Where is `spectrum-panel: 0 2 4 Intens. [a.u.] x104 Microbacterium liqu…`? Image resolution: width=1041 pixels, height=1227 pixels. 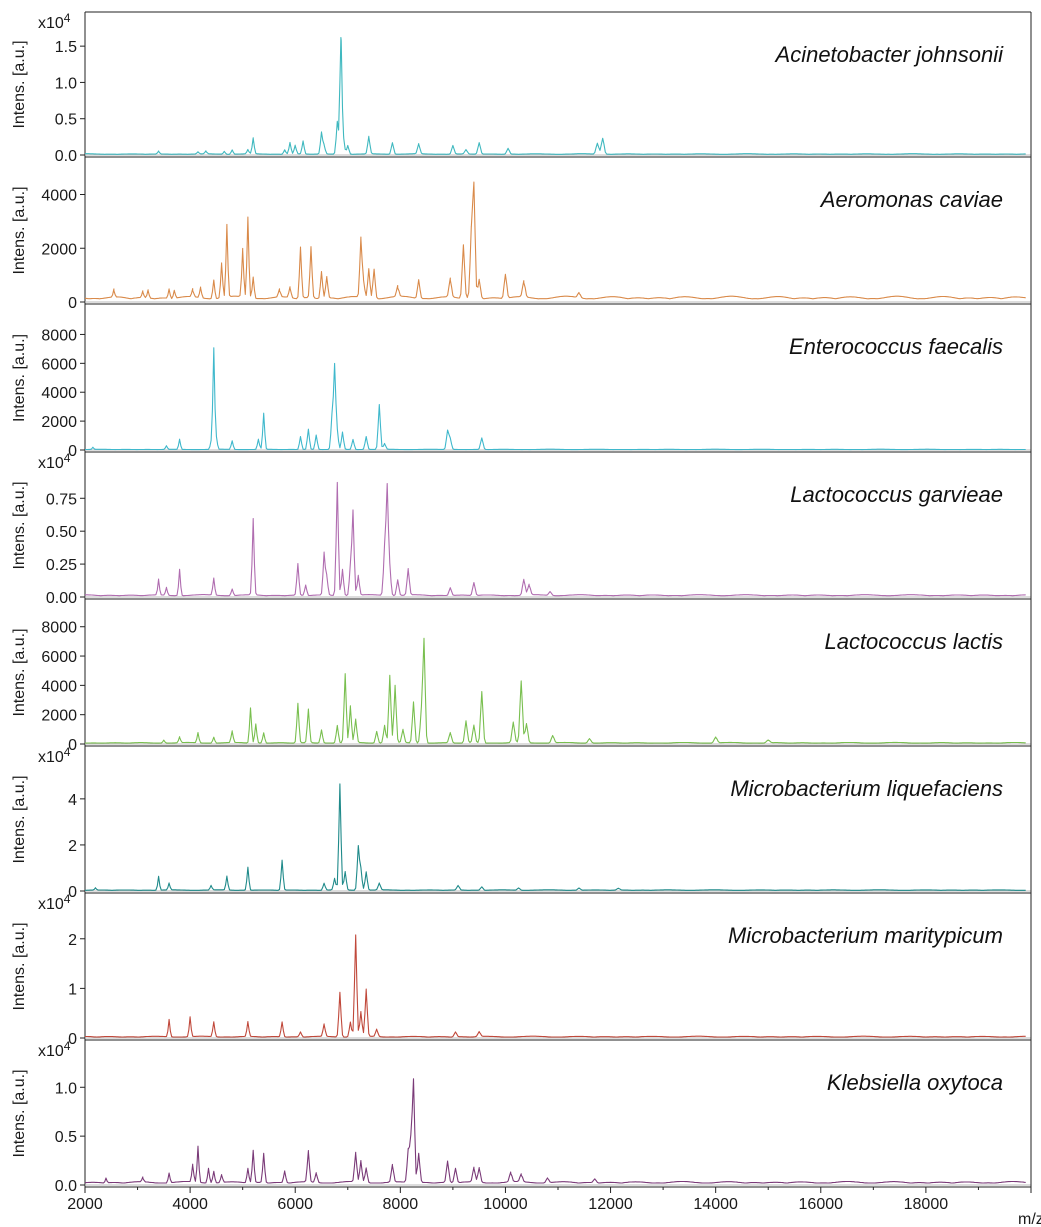 spectrum-panel: 0 2 4 Intens. [a.u.] x104 Microbacterium liqu… is located at coordinates (521, 823).